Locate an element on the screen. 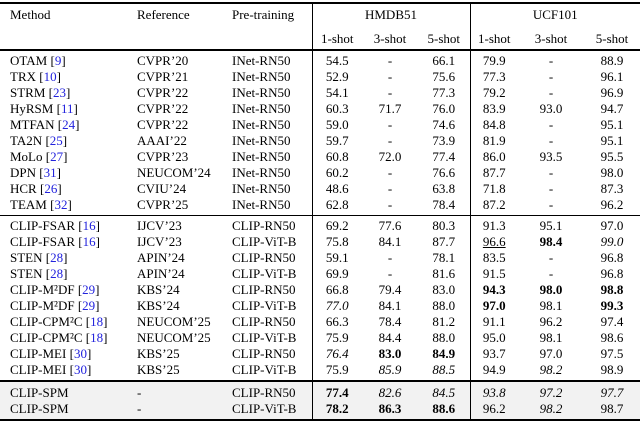  value-cell: 84.5 is located at coordinates (444, 390).